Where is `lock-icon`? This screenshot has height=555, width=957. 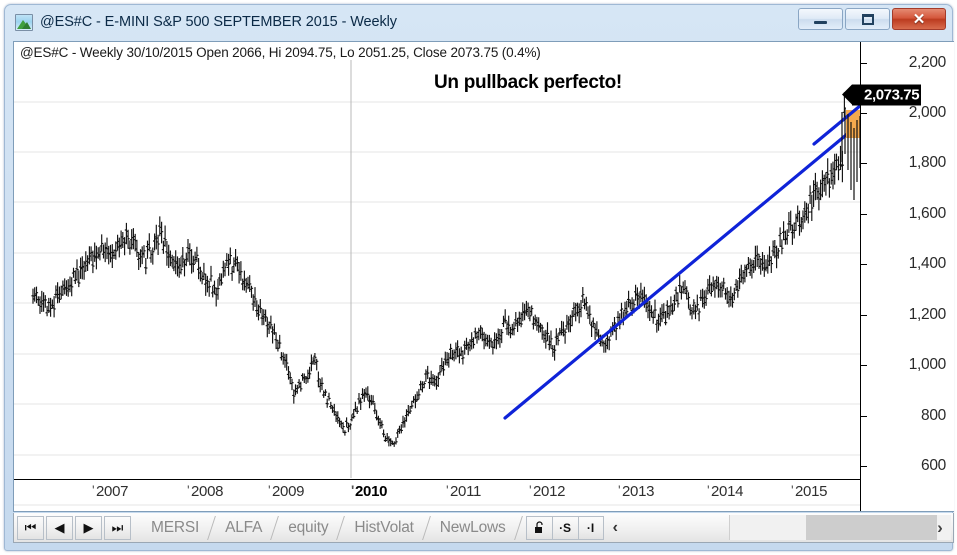 lock-icon is located at coordinates (538, 527).